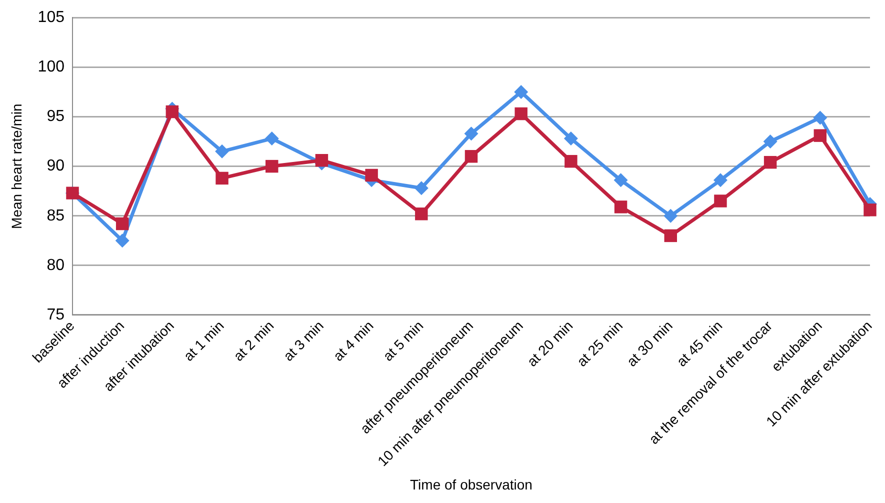 This screenshot has height=503, width=885. What do you see at coordinates (600, 343) in the screenshot?
I see `x-tick-label: at 25 min` at bounding box center [600, 343].